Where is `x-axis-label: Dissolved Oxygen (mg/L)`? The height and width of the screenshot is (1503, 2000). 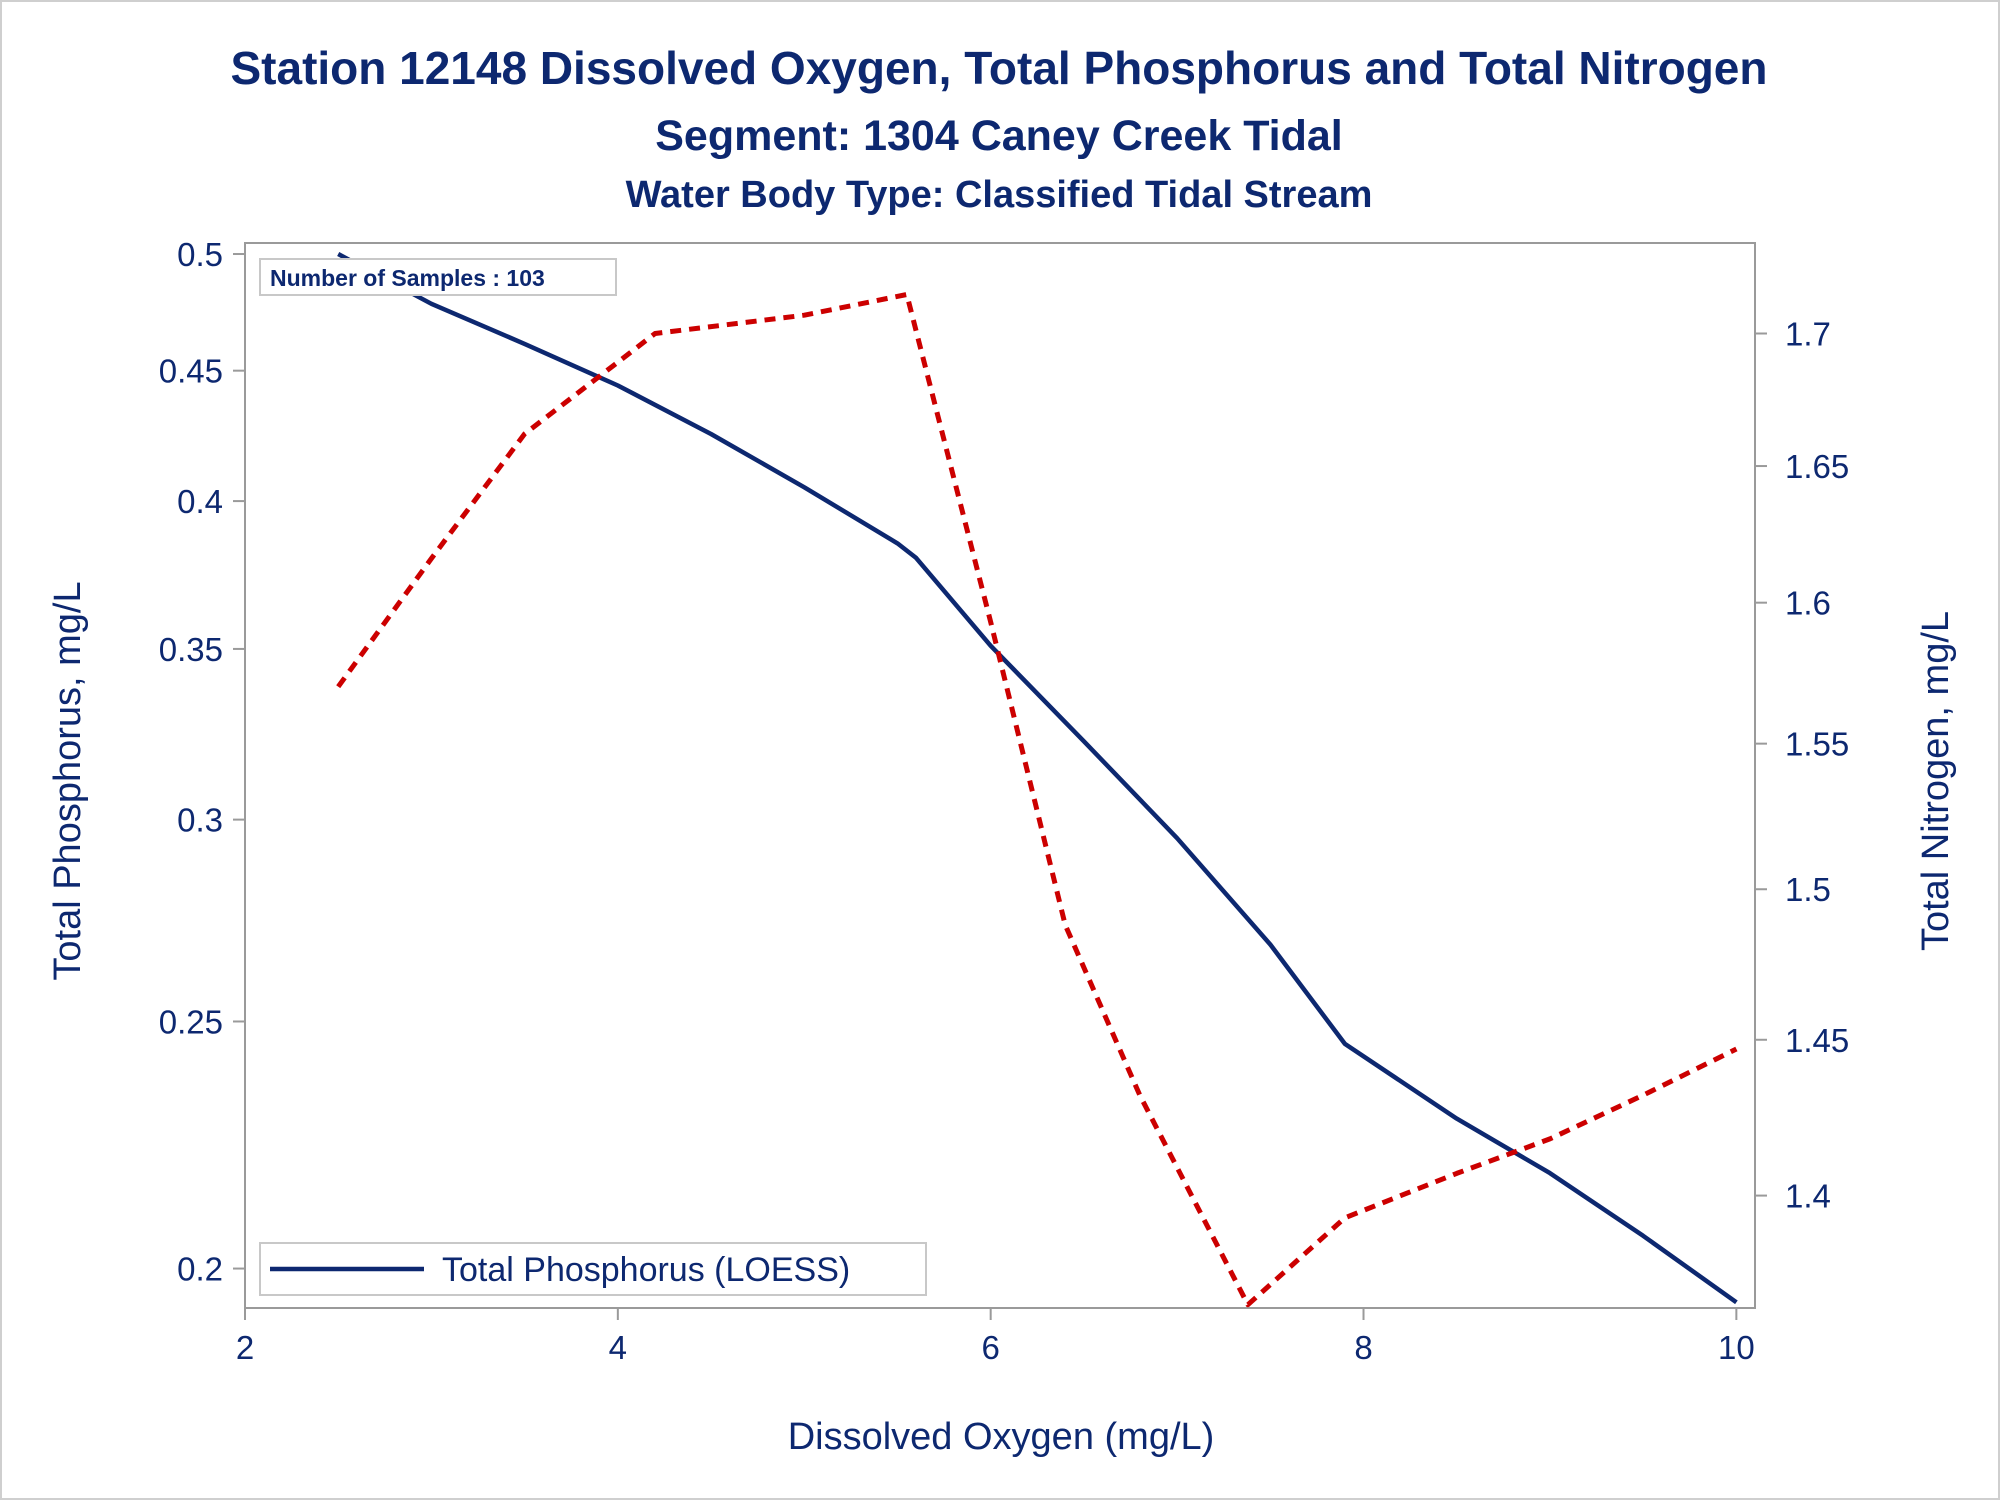 x-axis-label: Dissolved Oxygen (mg/L) is located at coordinates (1001, 1437).